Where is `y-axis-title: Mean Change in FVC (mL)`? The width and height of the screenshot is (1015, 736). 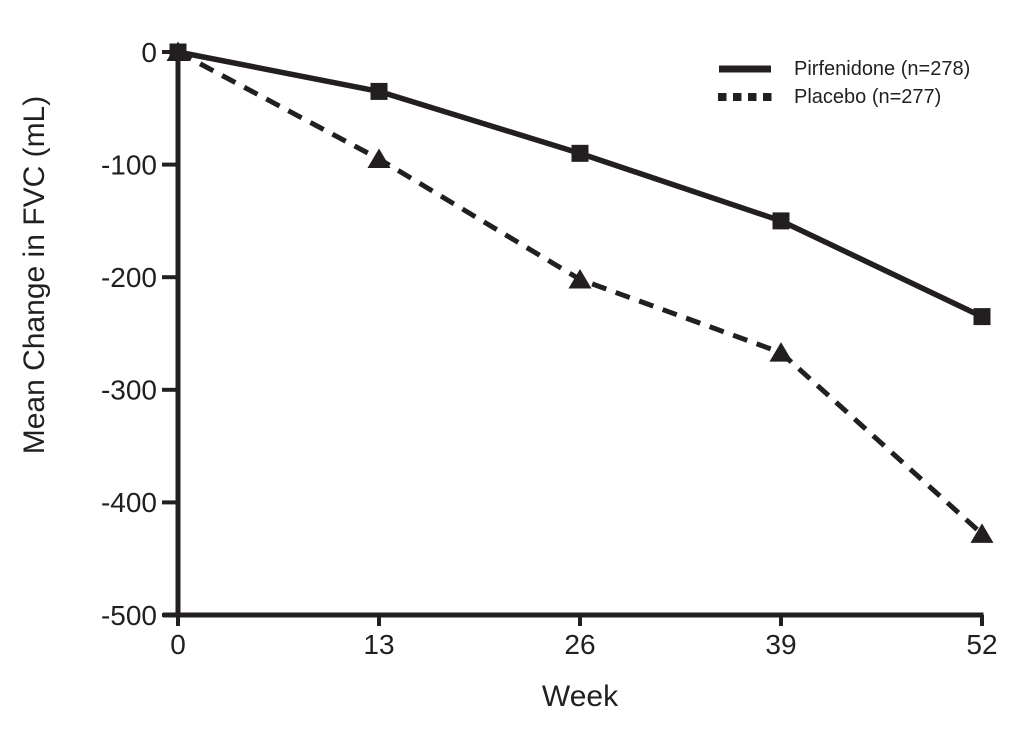 y-axis-title: Mean Change in FVC (mL) is located at coordinates (34, 275).